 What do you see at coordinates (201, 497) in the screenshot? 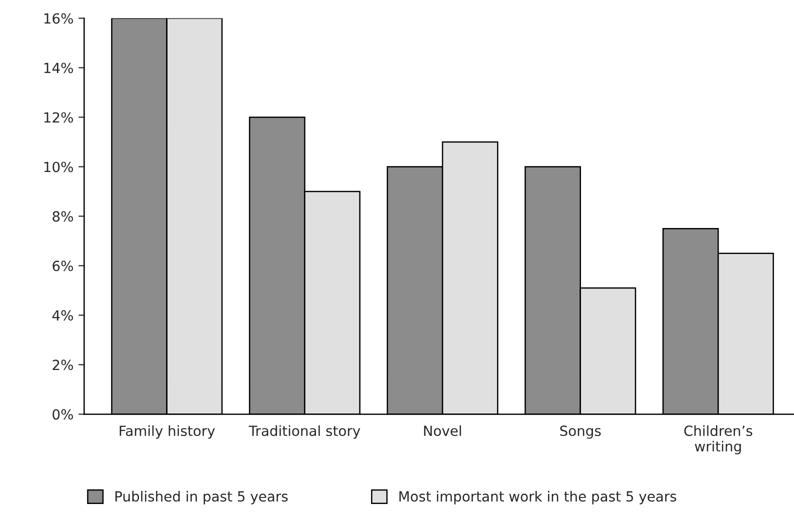
I see `legend-label: Published in past 5 years` at bounding box center [201, 497].